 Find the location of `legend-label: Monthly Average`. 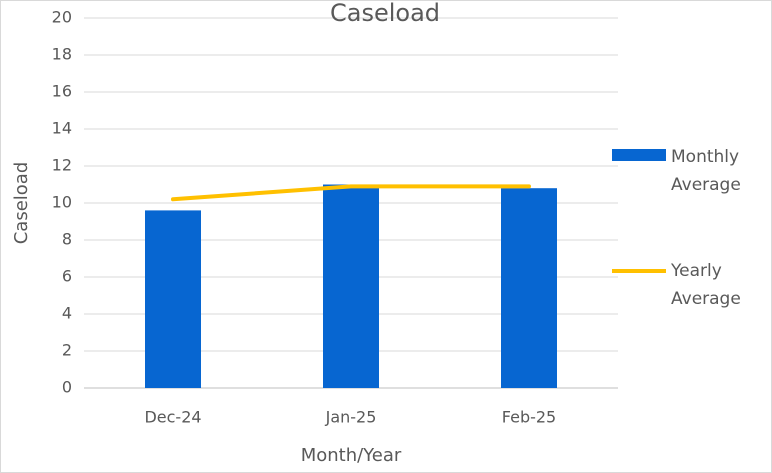

legend-label: Monthly Average is located at coordinates (706, 171).